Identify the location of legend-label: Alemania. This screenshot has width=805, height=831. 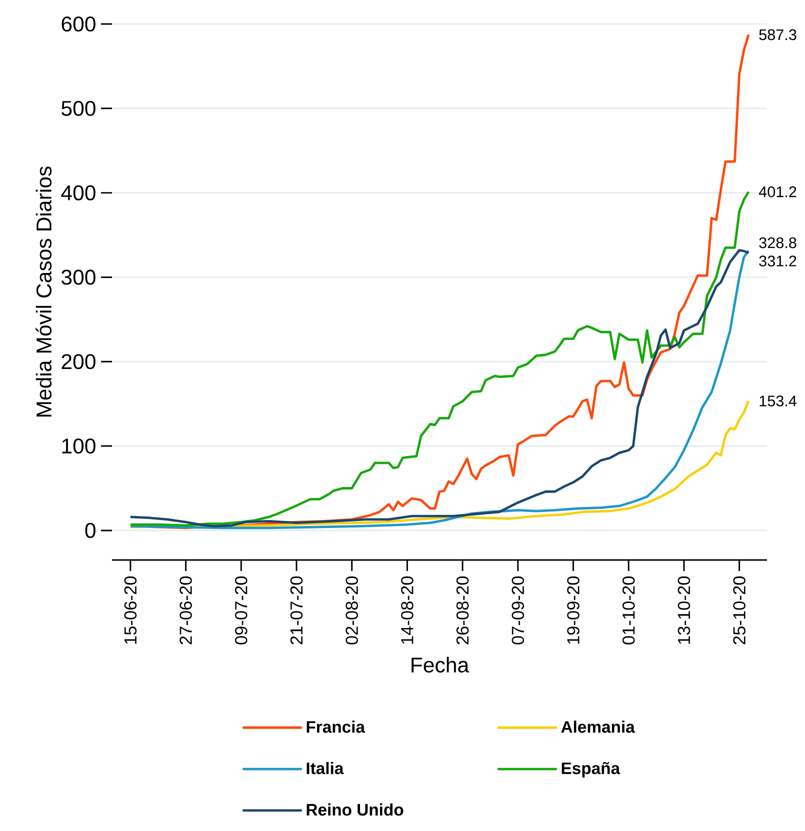
(598, 726).